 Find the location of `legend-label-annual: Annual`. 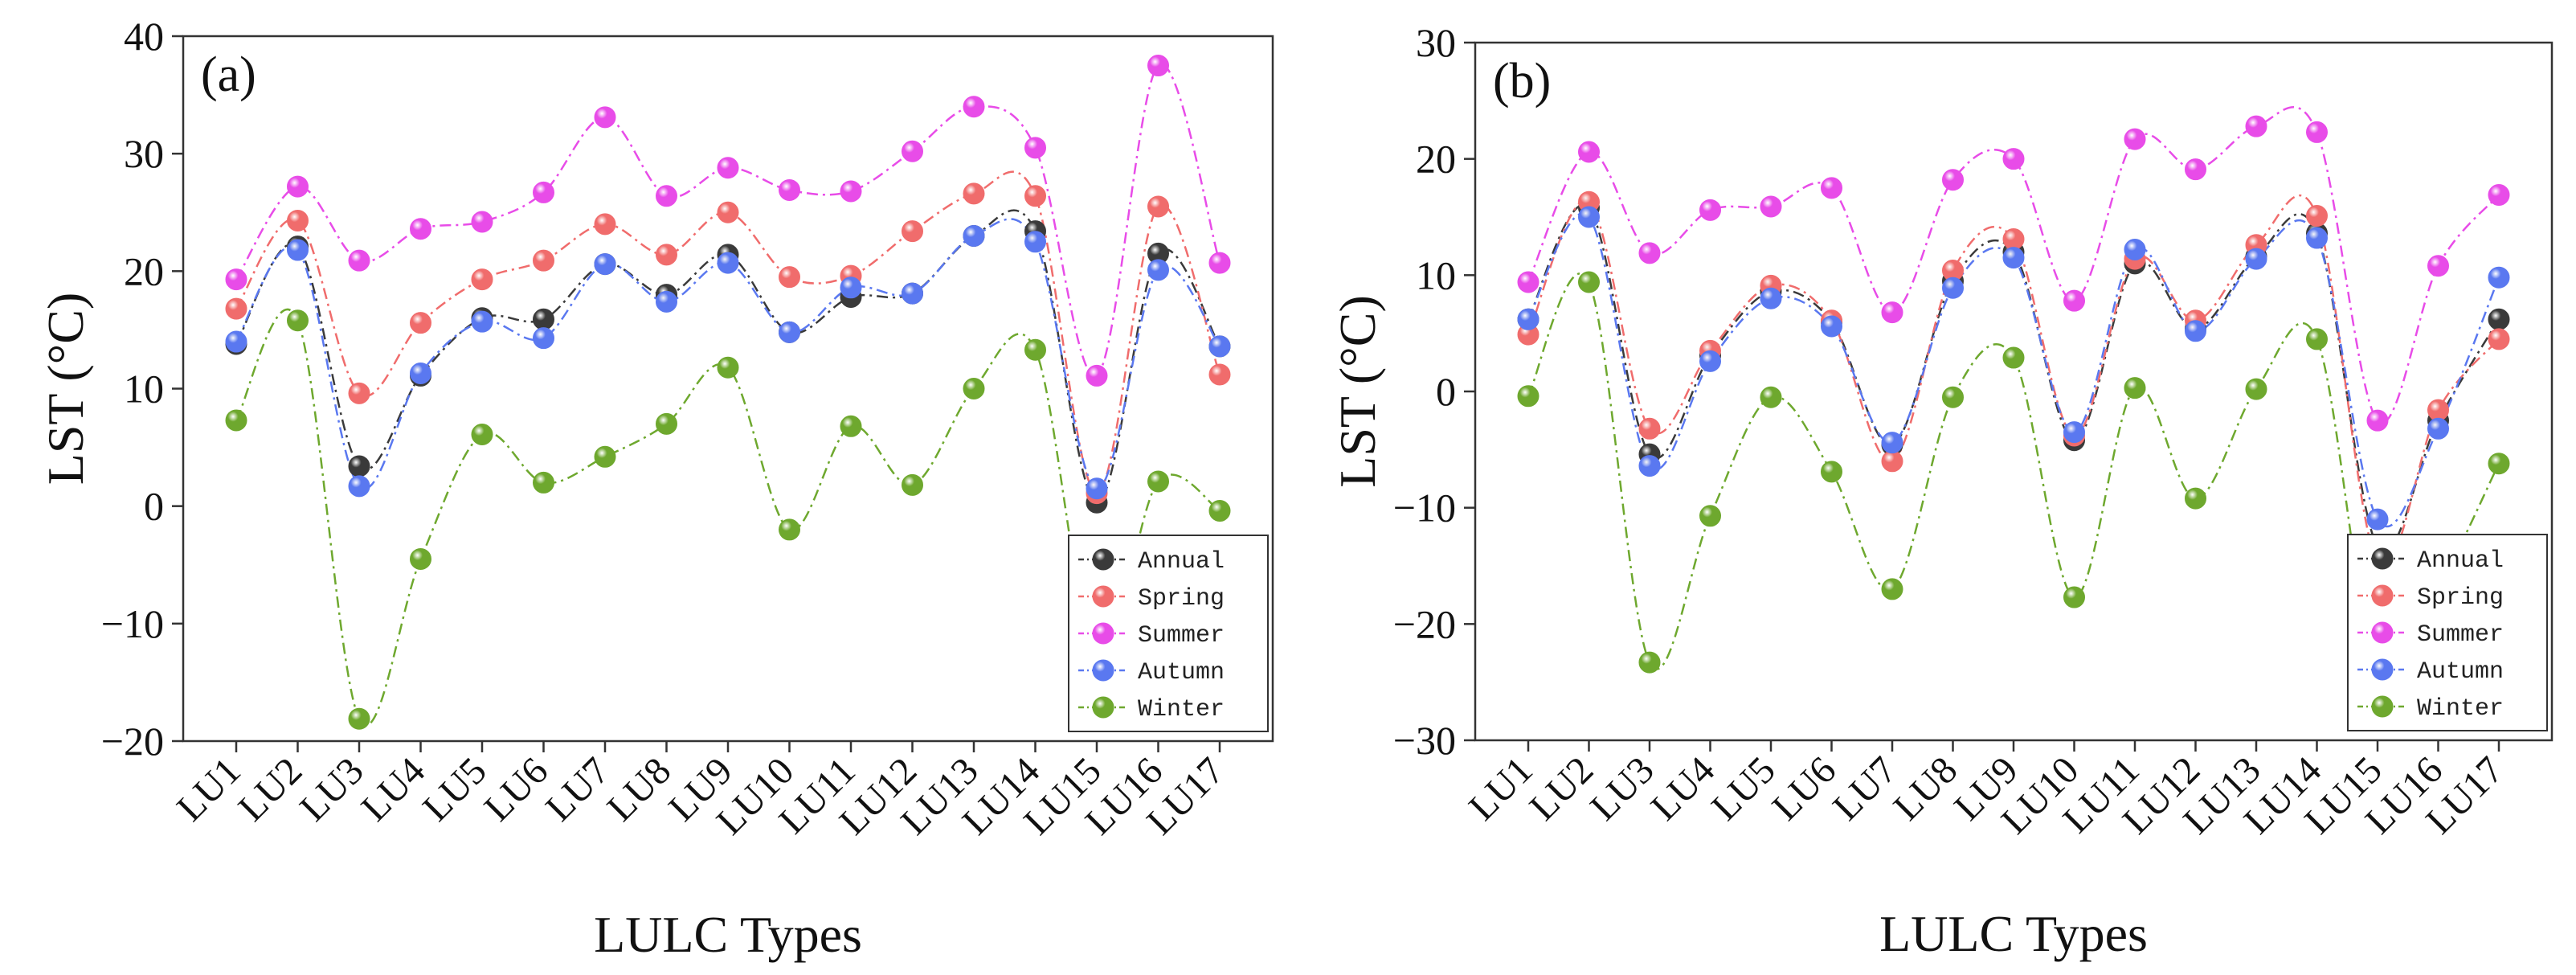

legend-label-annual: Annual is located at coordinates (2460, 561).